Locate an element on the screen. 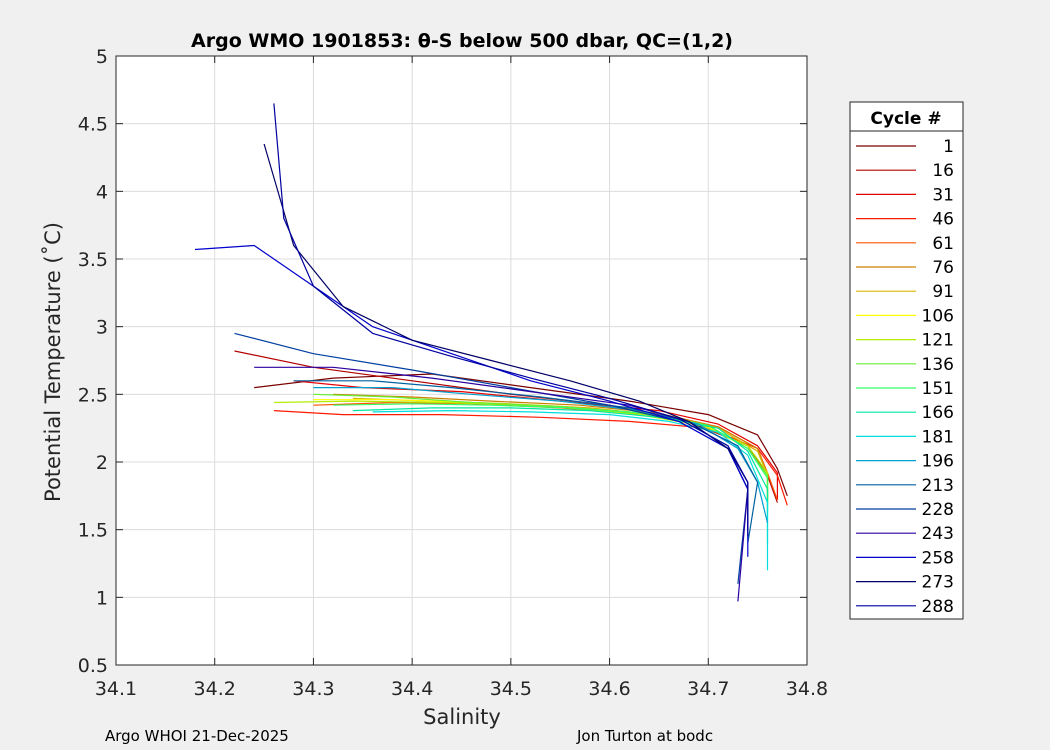 The height and width of the screenshot is (750, 1050). y-tick-label: 1 is located at coordinates (102, 598).